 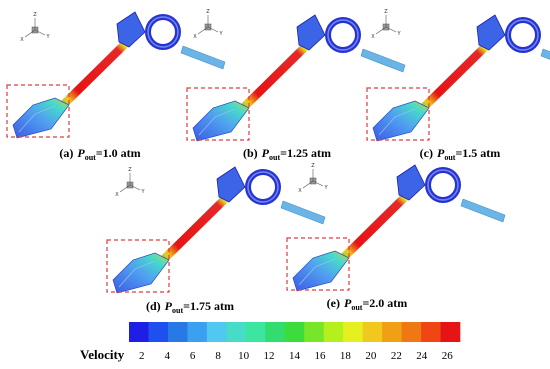 I want to click on panel-caption: (e) Pout=2.0 atm, so click(x=367, y=304).